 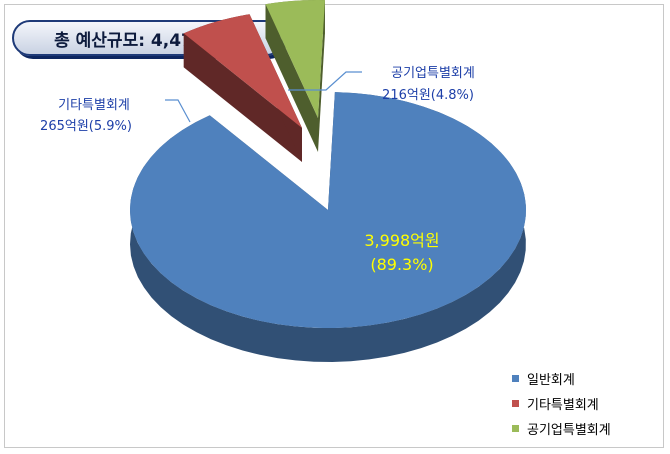 I want to click on legend-label-other-special: 기타특별회계, so click(x=563, y=405).